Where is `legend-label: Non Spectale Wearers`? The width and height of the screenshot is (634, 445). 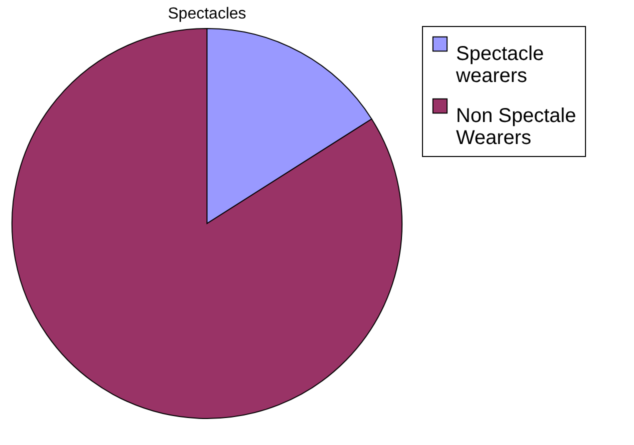
legend-label: Non Spectale Wearers is located at coordinates (516, 127).